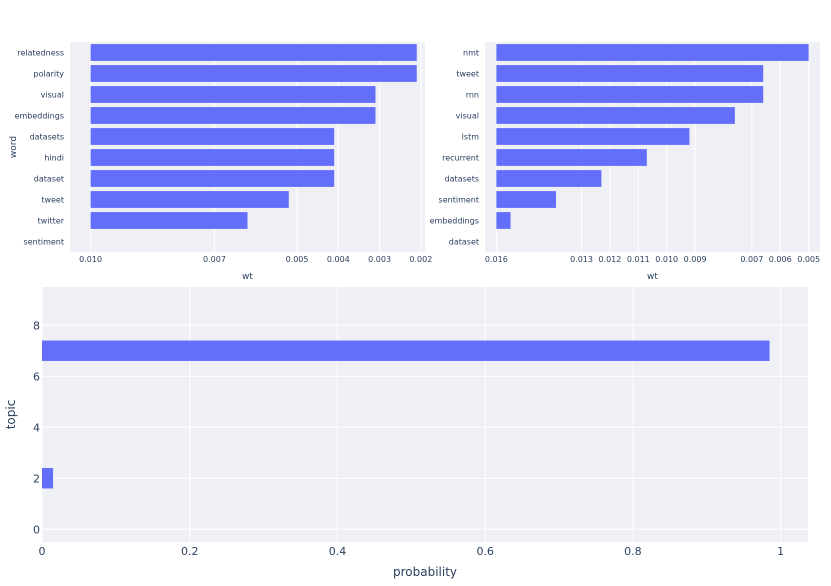  I want to click on x-tick-label: 0.6, so click(485, 551).